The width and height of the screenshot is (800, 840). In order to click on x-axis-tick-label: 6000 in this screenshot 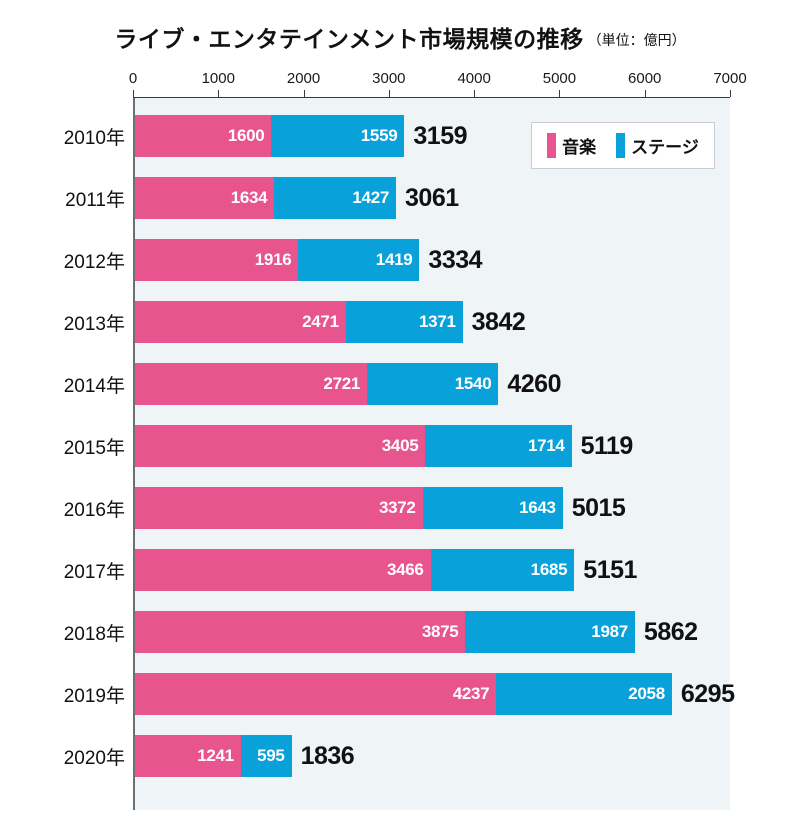, I will do `click(645, 78)`.